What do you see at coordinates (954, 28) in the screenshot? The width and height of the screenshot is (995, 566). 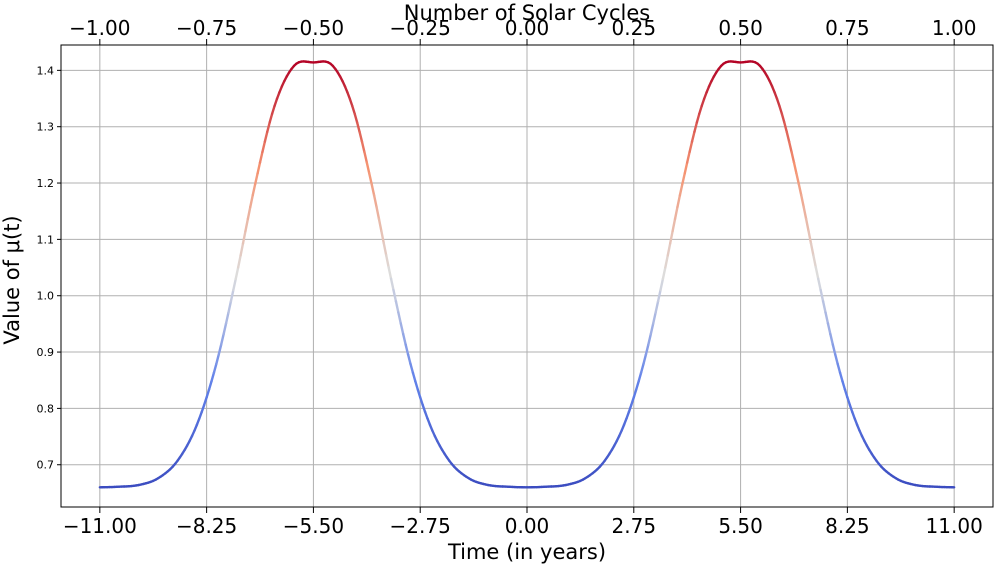 I see `top-x-tick-label: 1.00` at bounding box center [954, 28].